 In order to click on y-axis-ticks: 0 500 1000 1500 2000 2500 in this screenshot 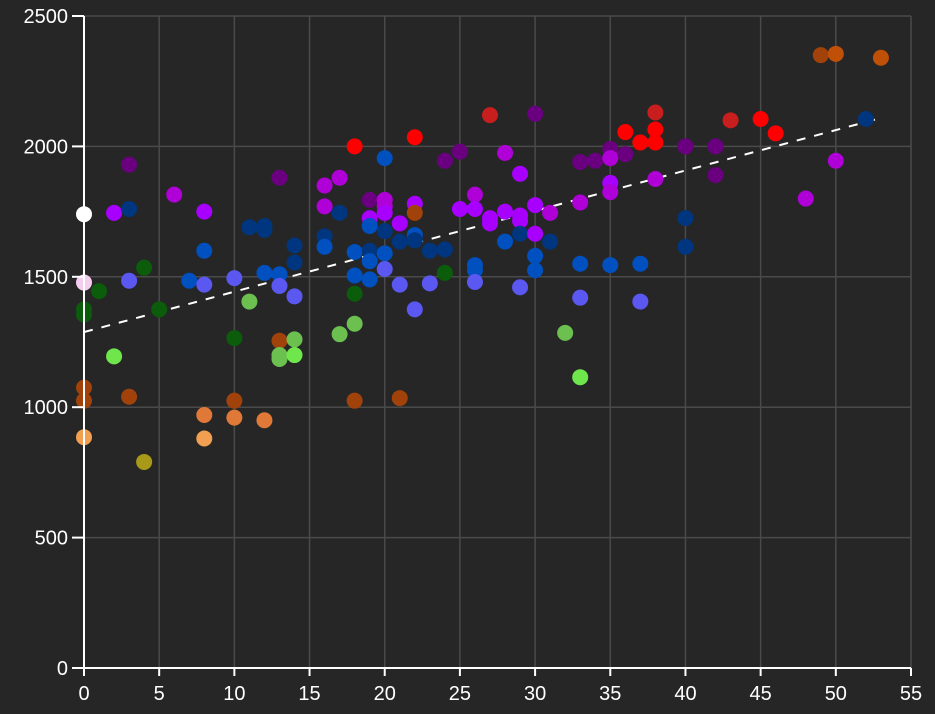, I will do `click(54, 343)`.